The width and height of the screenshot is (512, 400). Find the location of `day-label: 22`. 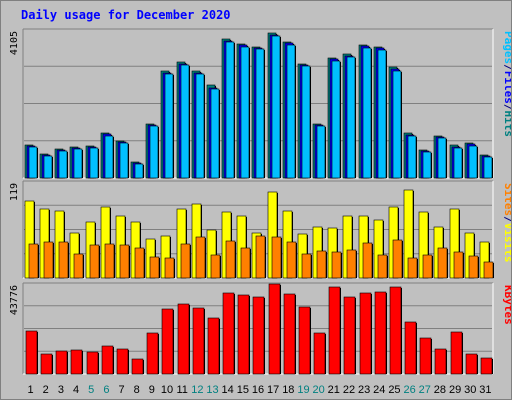

day-label: 22 is located at coordinates (349, 390).